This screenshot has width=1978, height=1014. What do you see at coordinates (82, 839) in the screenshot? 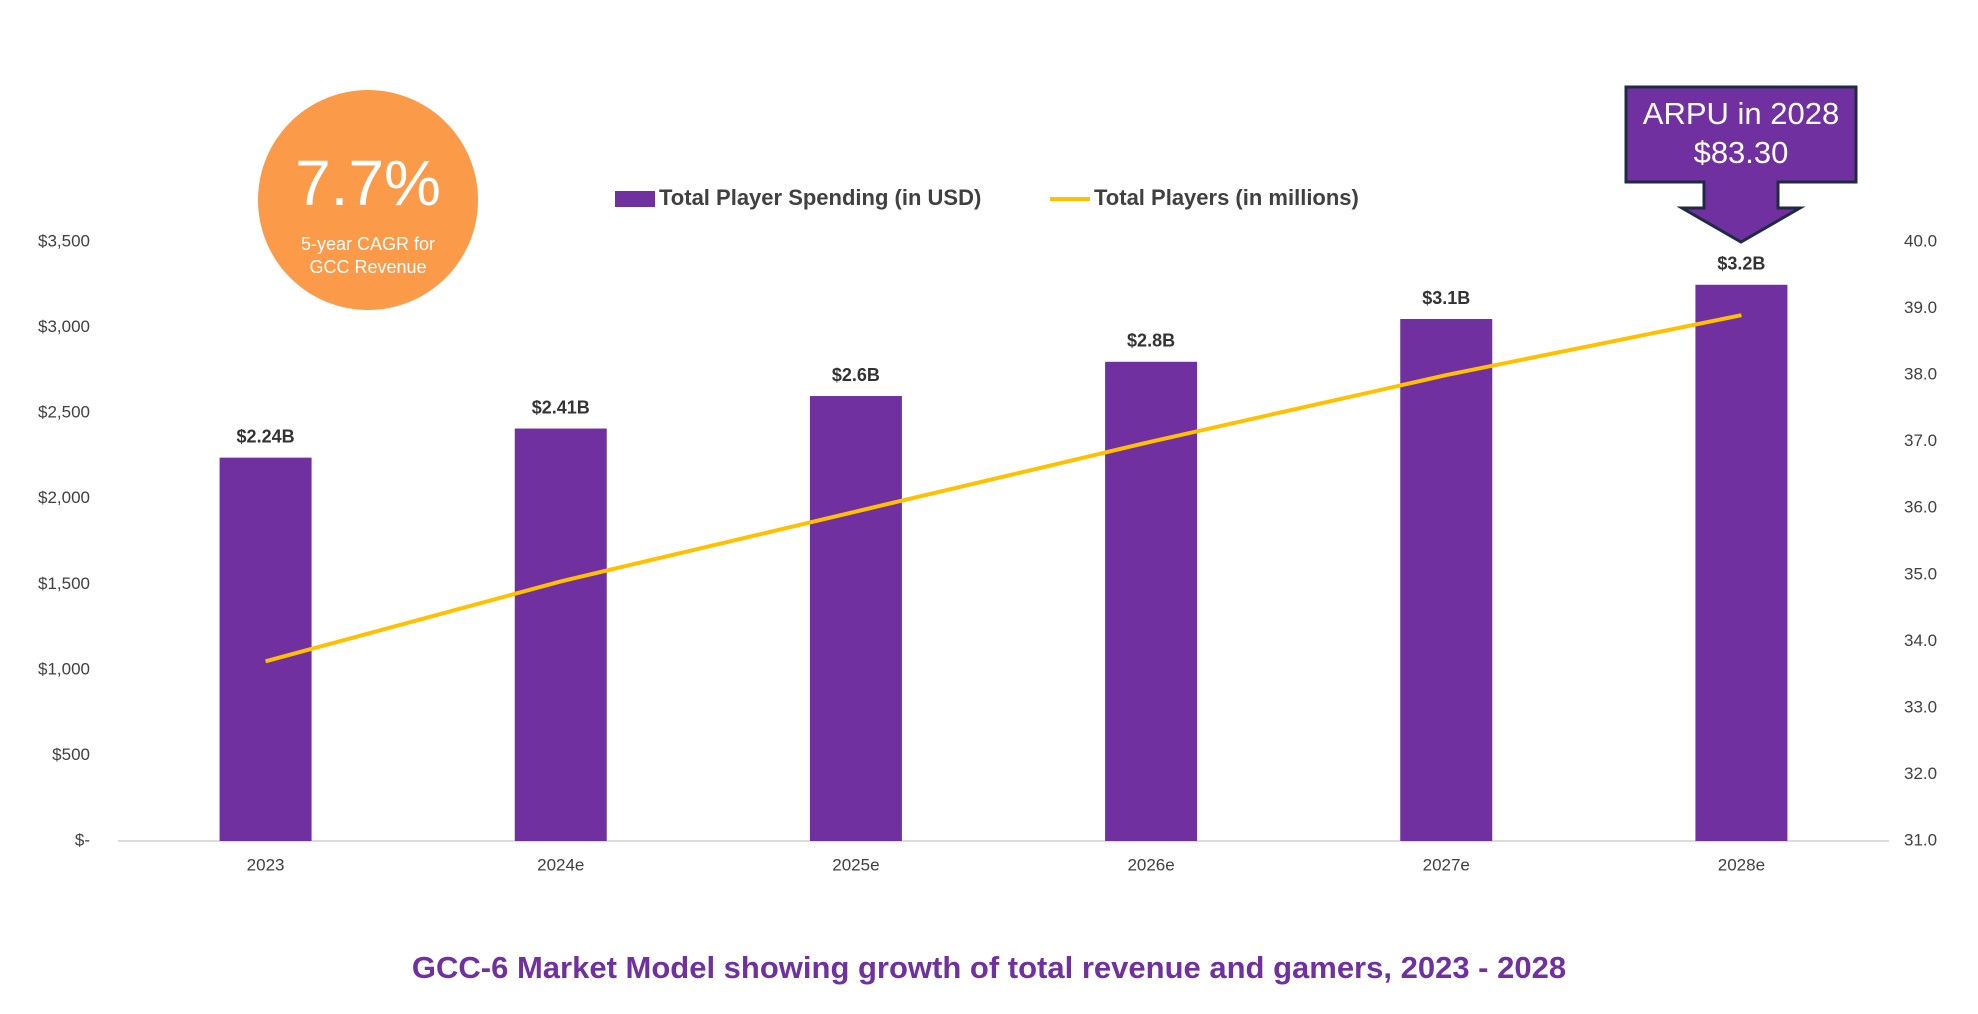
I see `y-tick-label: $-` at bounding box center [82, 839].